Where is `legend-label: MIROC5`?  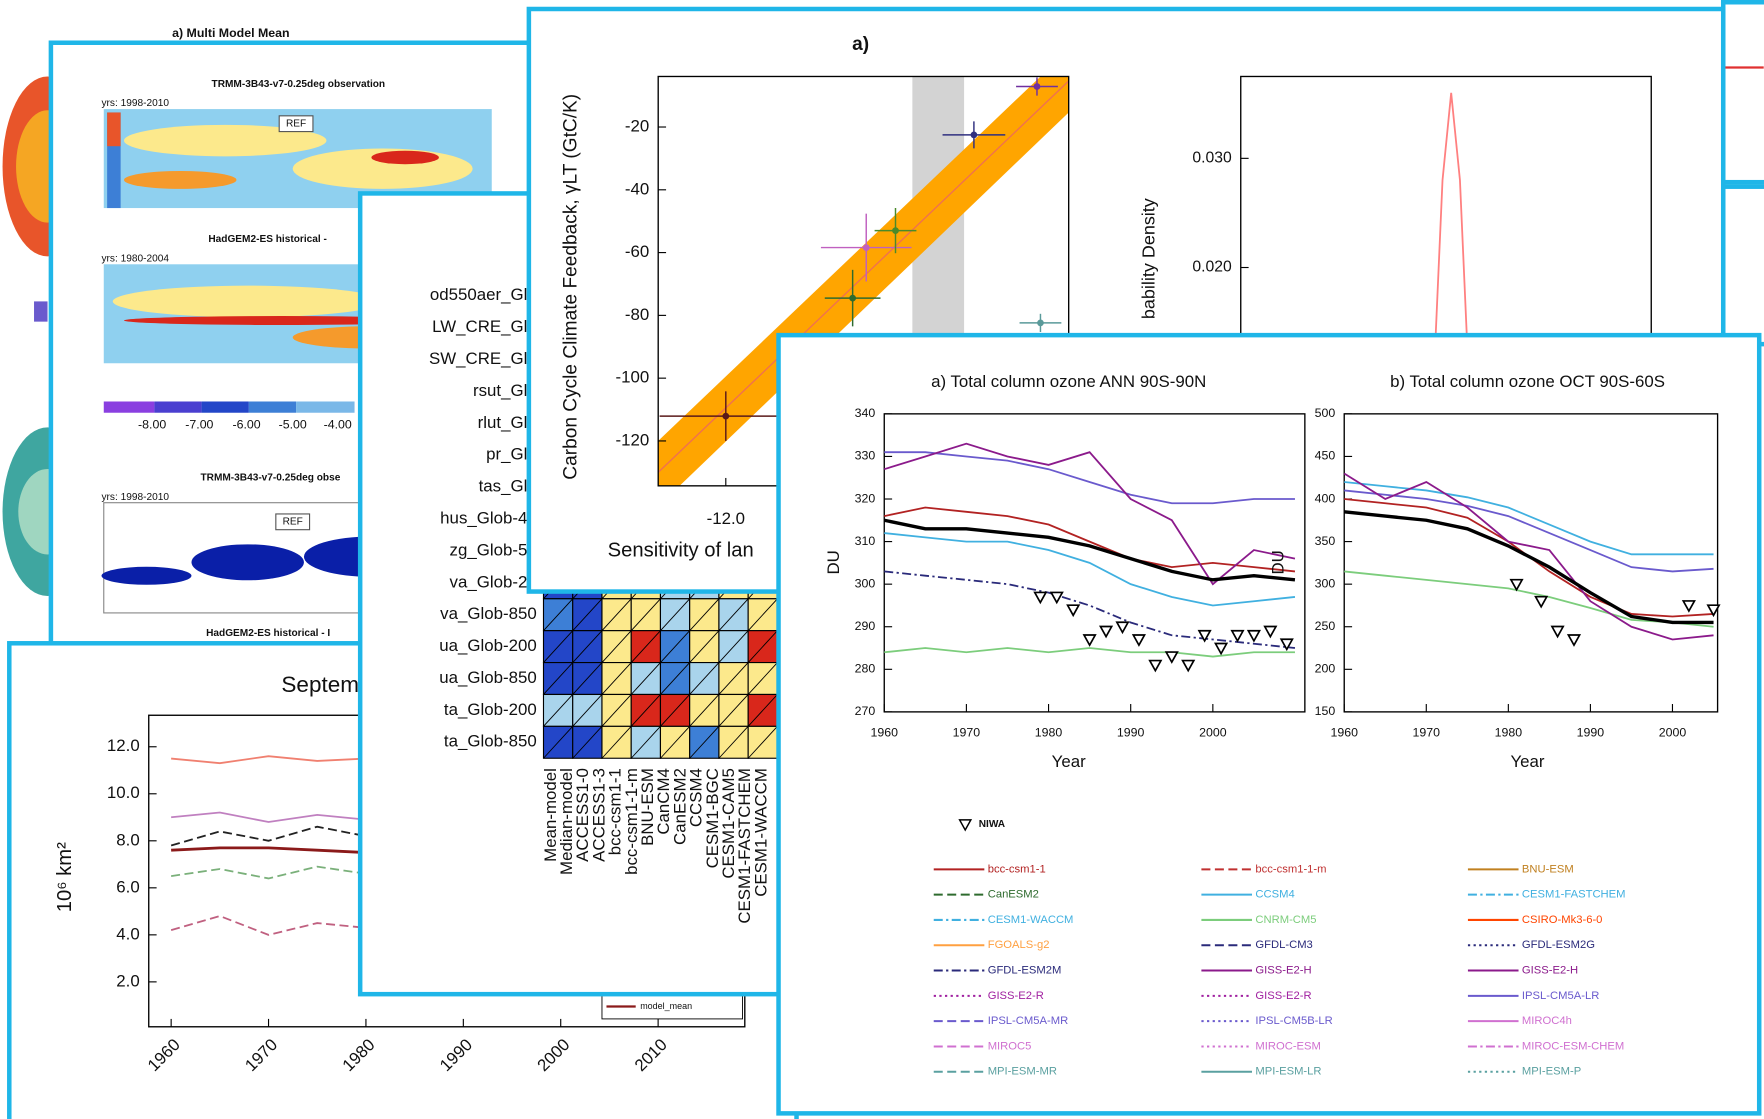 legend-label: MIROC5 is located at coordinates (1010, 1046).